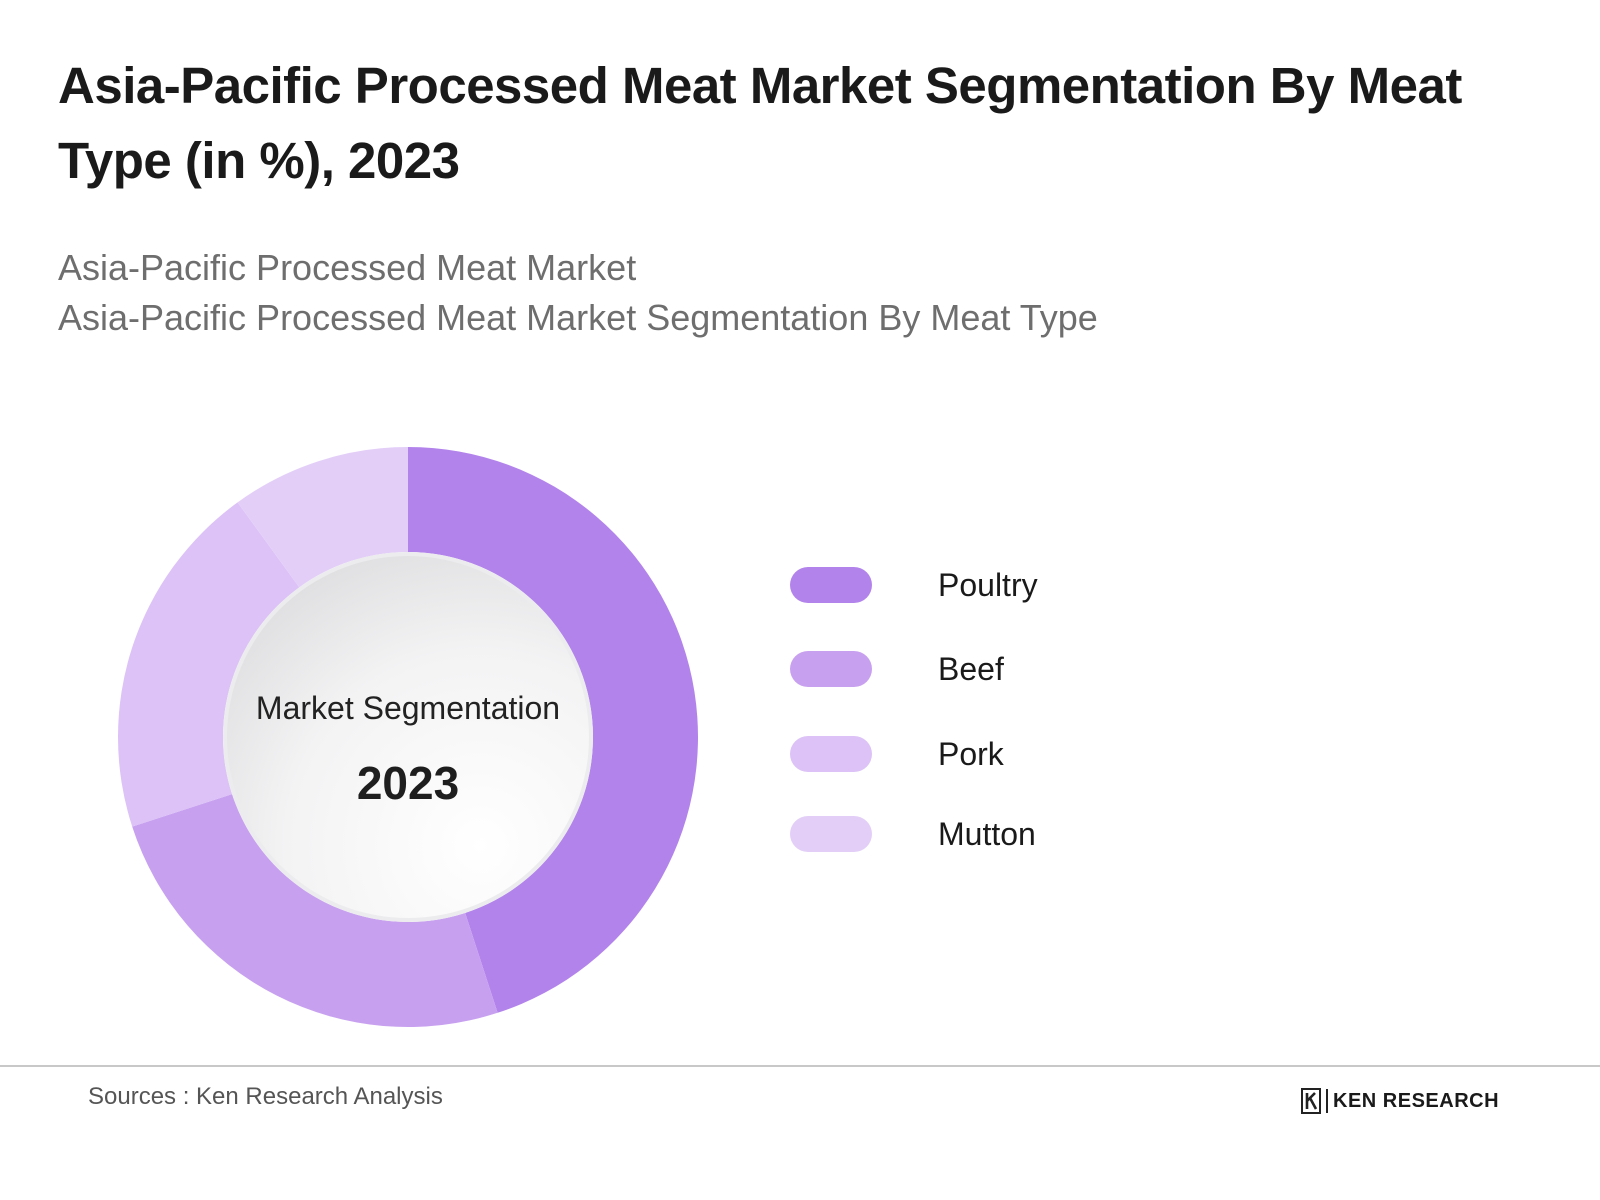 The image size is (1600, 1200). Describe the element at coordinates (209, 664) in the screenshot. I see `slice-pork` at that location.